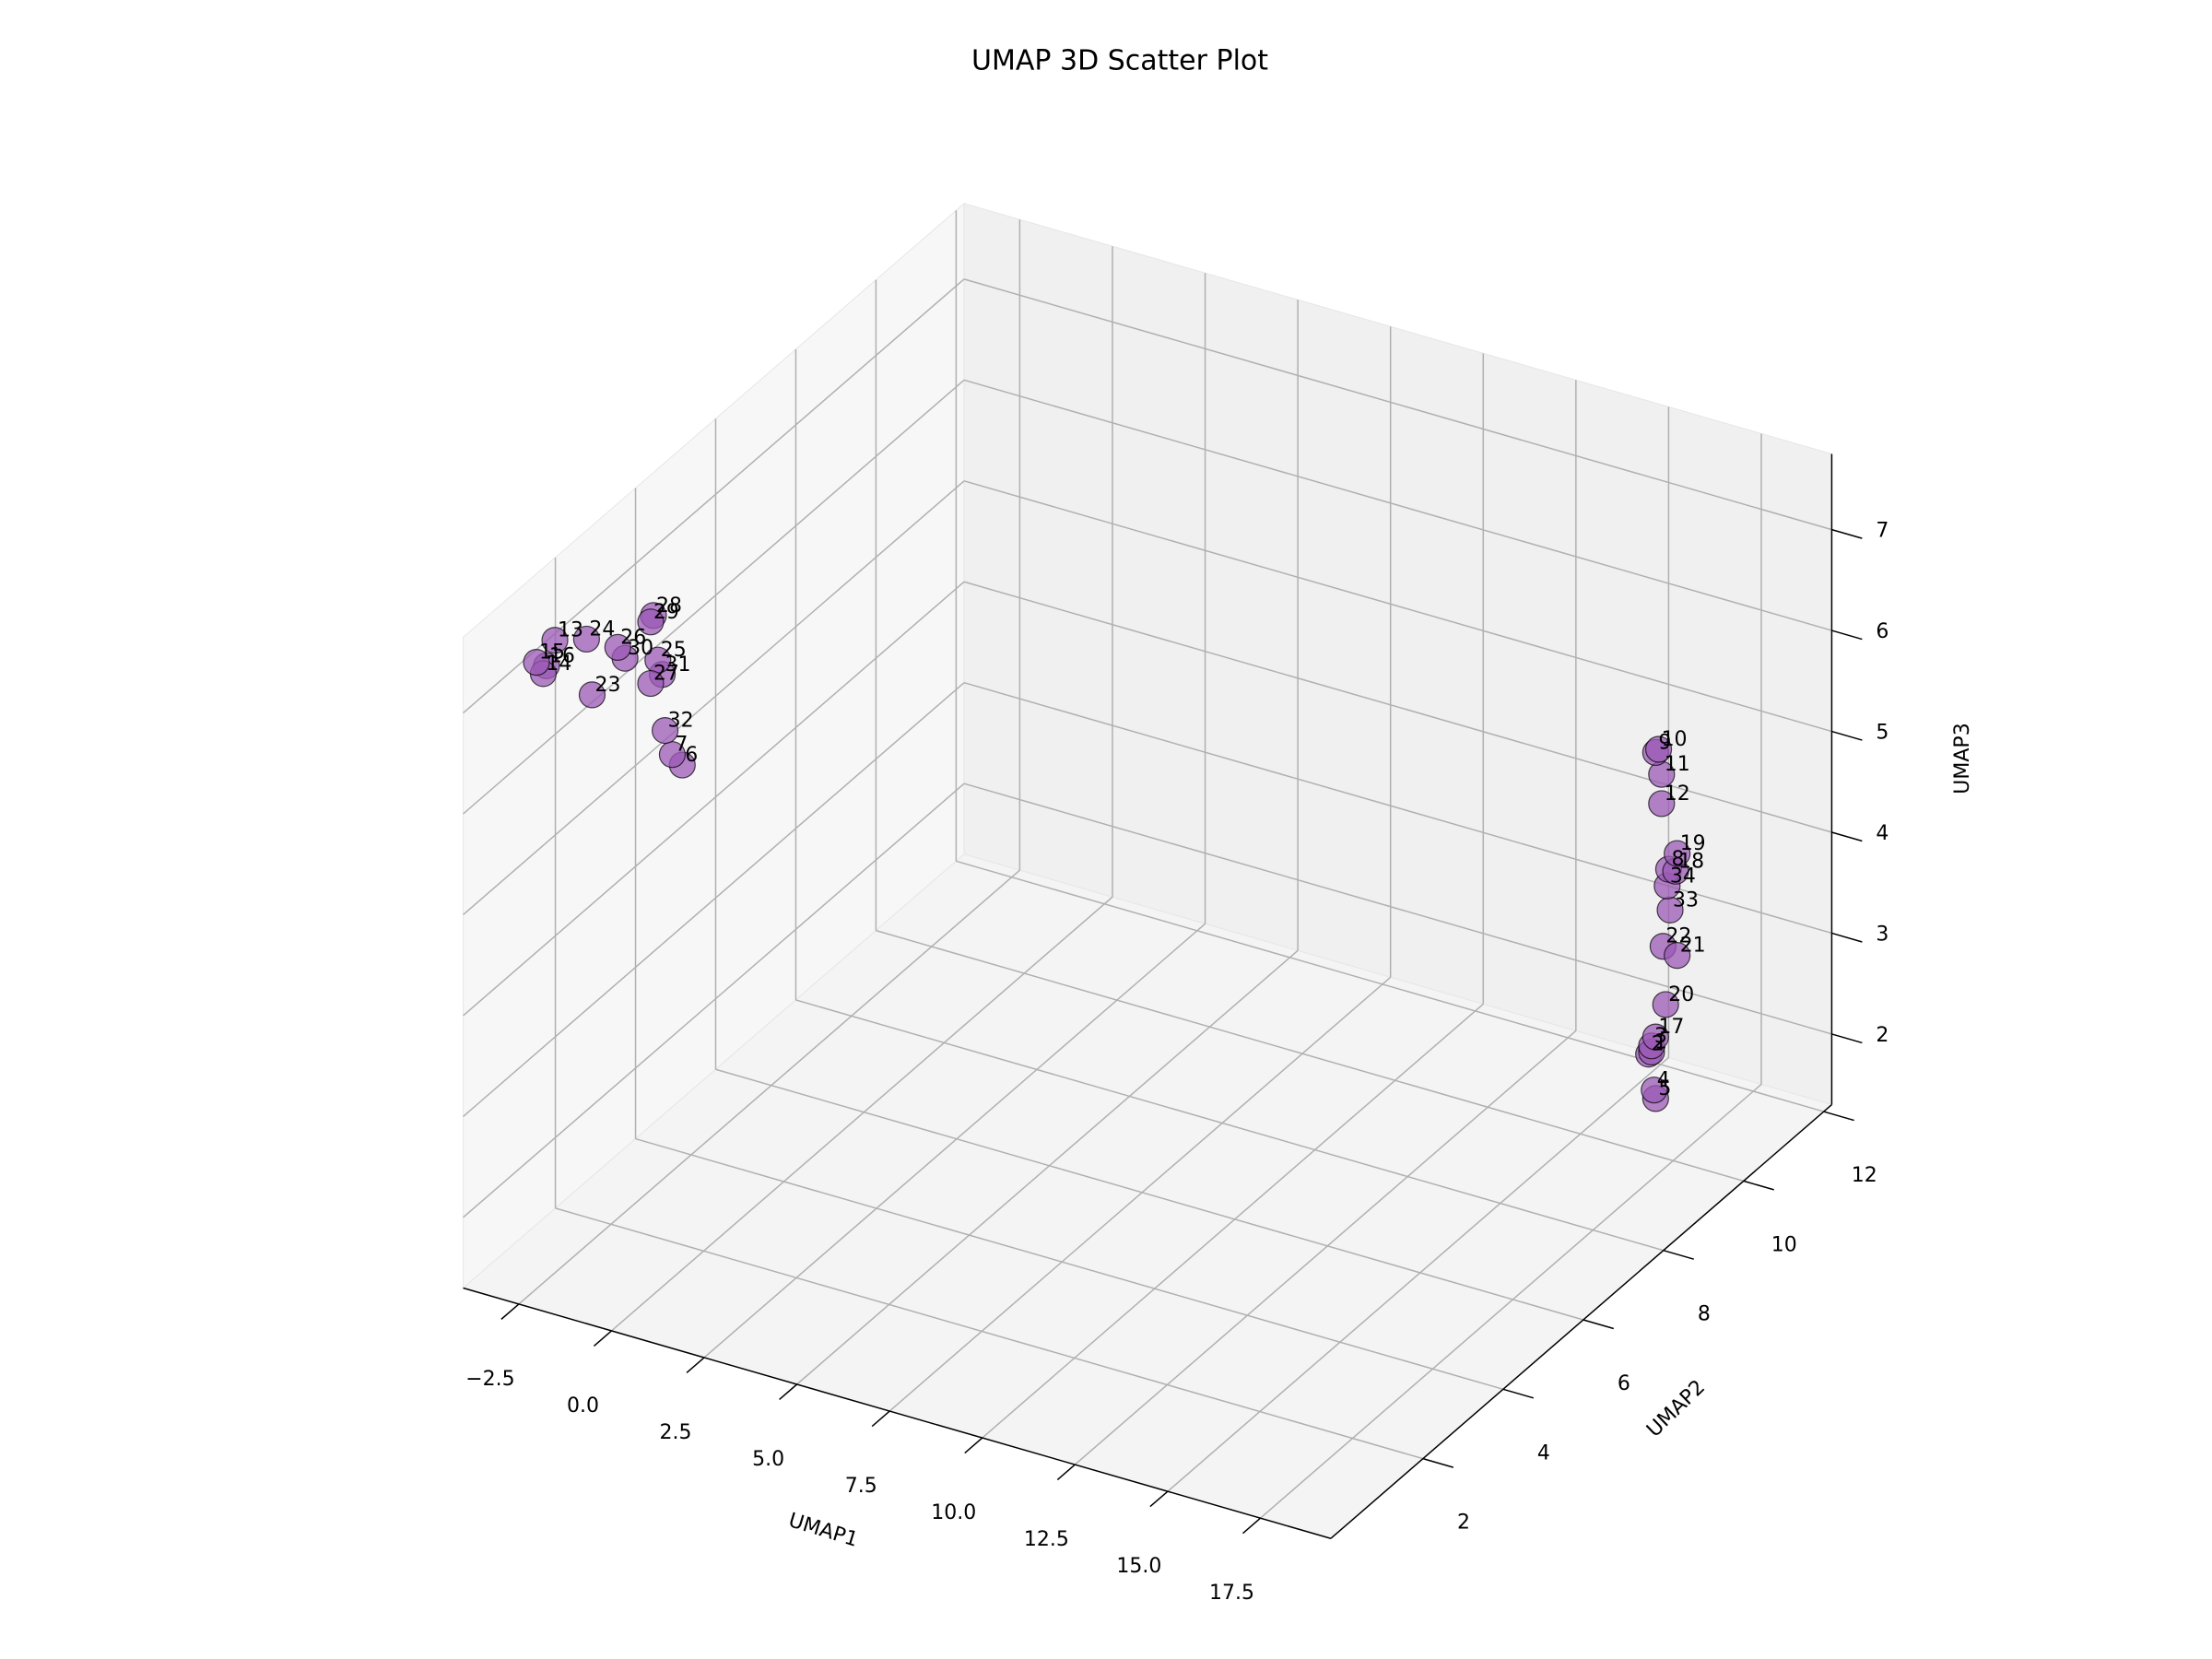 This screenshot has width=2212, height=1659. I want to click on x-tick-label: −2.5, so click(489, 1379).